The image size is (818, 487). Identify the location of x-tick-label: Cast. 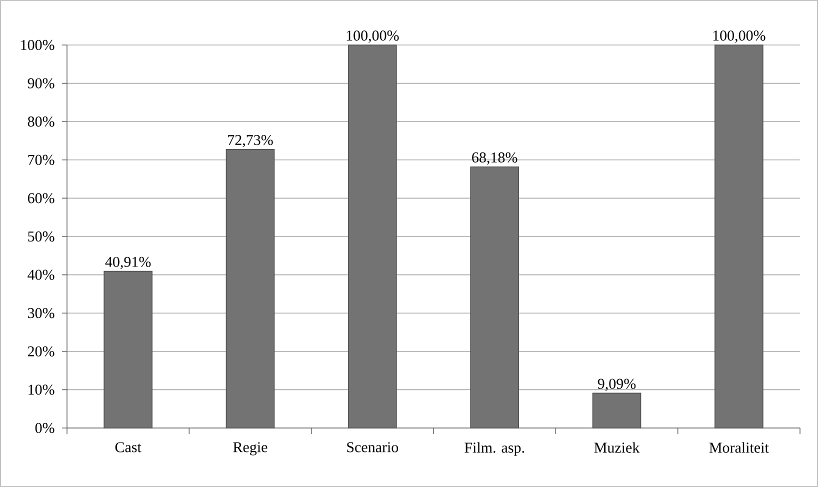
(128, 447).